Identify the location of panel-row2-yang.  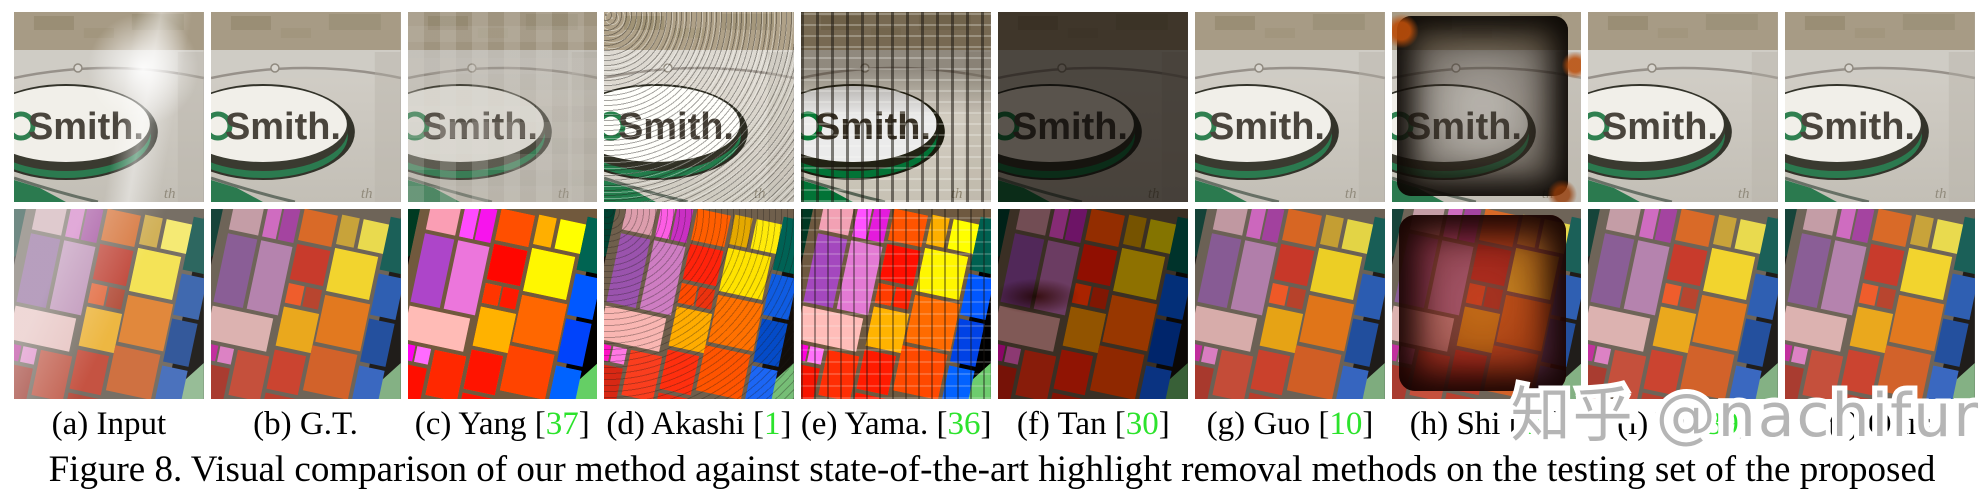
(502, 304).